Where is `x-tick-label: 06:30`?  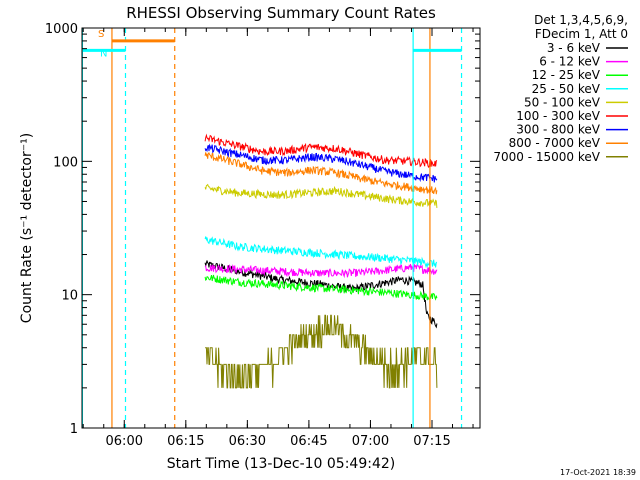 x-tick-label: 06:30 is located at coordinates (247, 441).